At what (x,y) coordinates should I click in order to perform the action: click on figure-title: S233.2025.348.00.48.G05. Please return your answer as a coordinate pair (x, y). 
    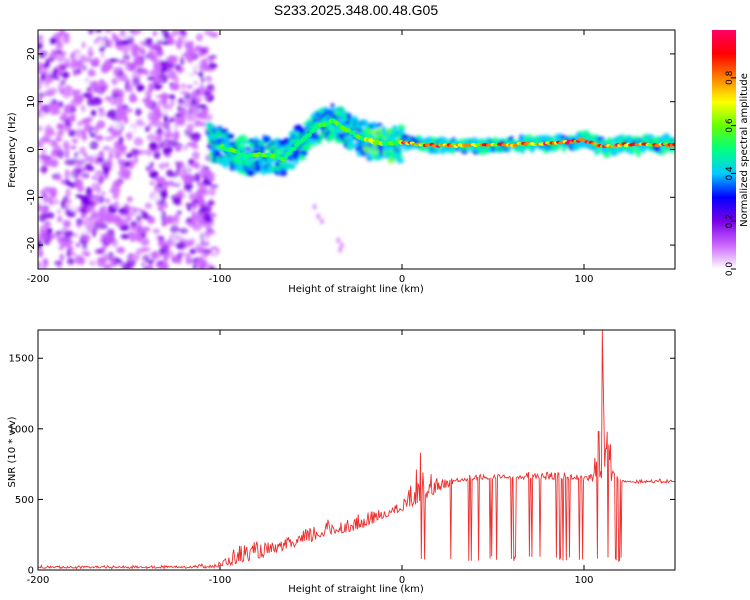
    Looking at the image, I should click on (356, 10).